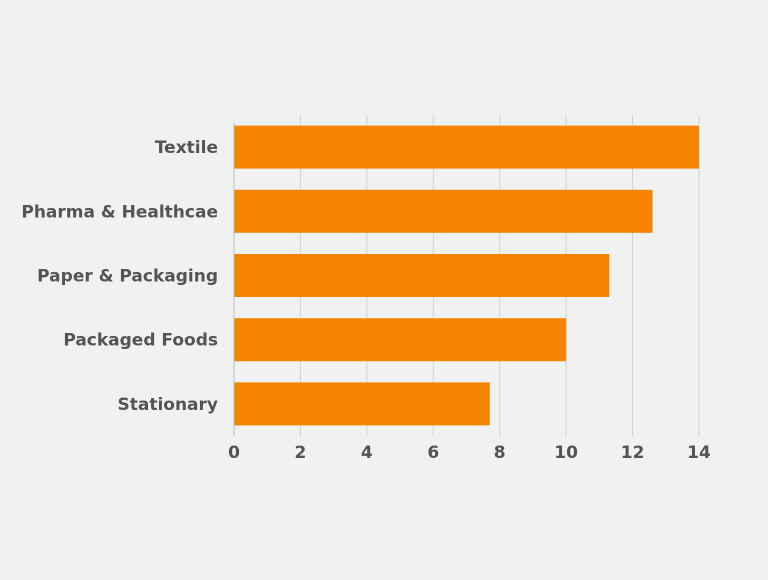 This screenshot has width=768, height=580. I want to click on x-tick-label: 14, so click(699, 453).